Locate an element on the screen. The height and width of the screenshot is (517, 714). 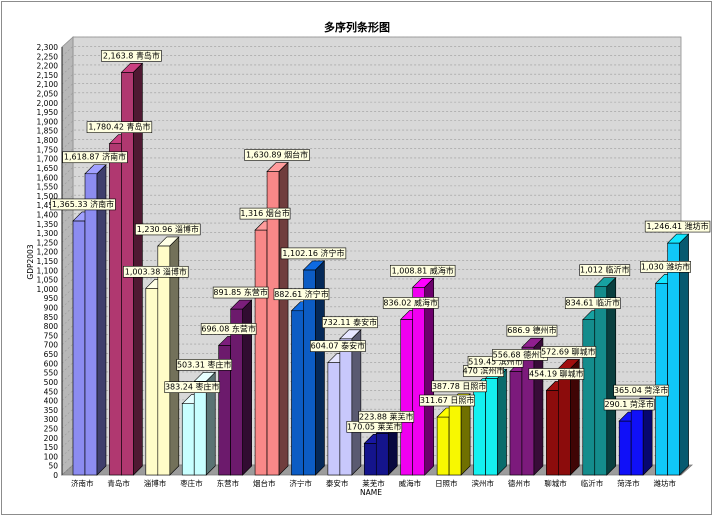
x-tick-label: 潍坊市 is located at coordinates (665, 483).